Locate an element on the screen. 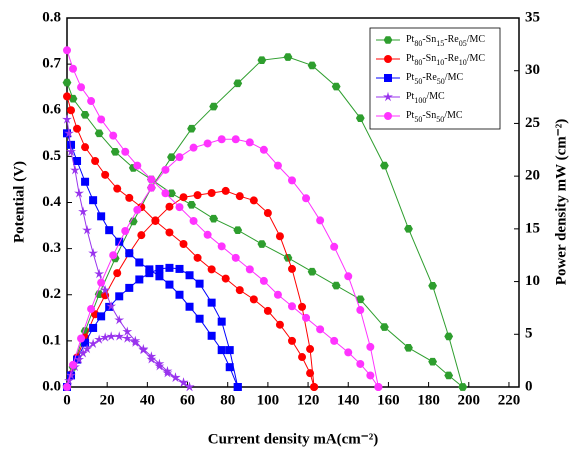 The width and height of the screenshot is (574, 456). legend-label-part: Pt is located at coordinates (410, 77).